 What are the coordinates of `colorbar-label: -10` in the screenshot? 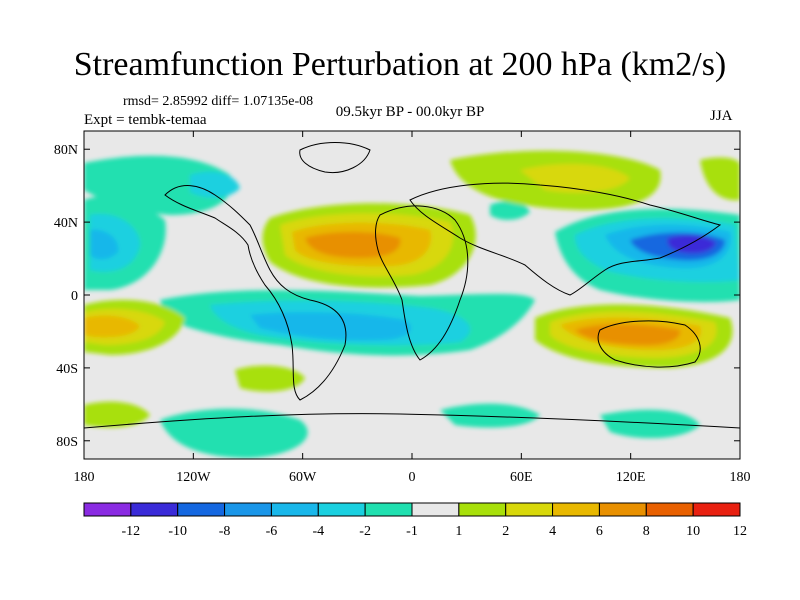 It's located at (177, 531).